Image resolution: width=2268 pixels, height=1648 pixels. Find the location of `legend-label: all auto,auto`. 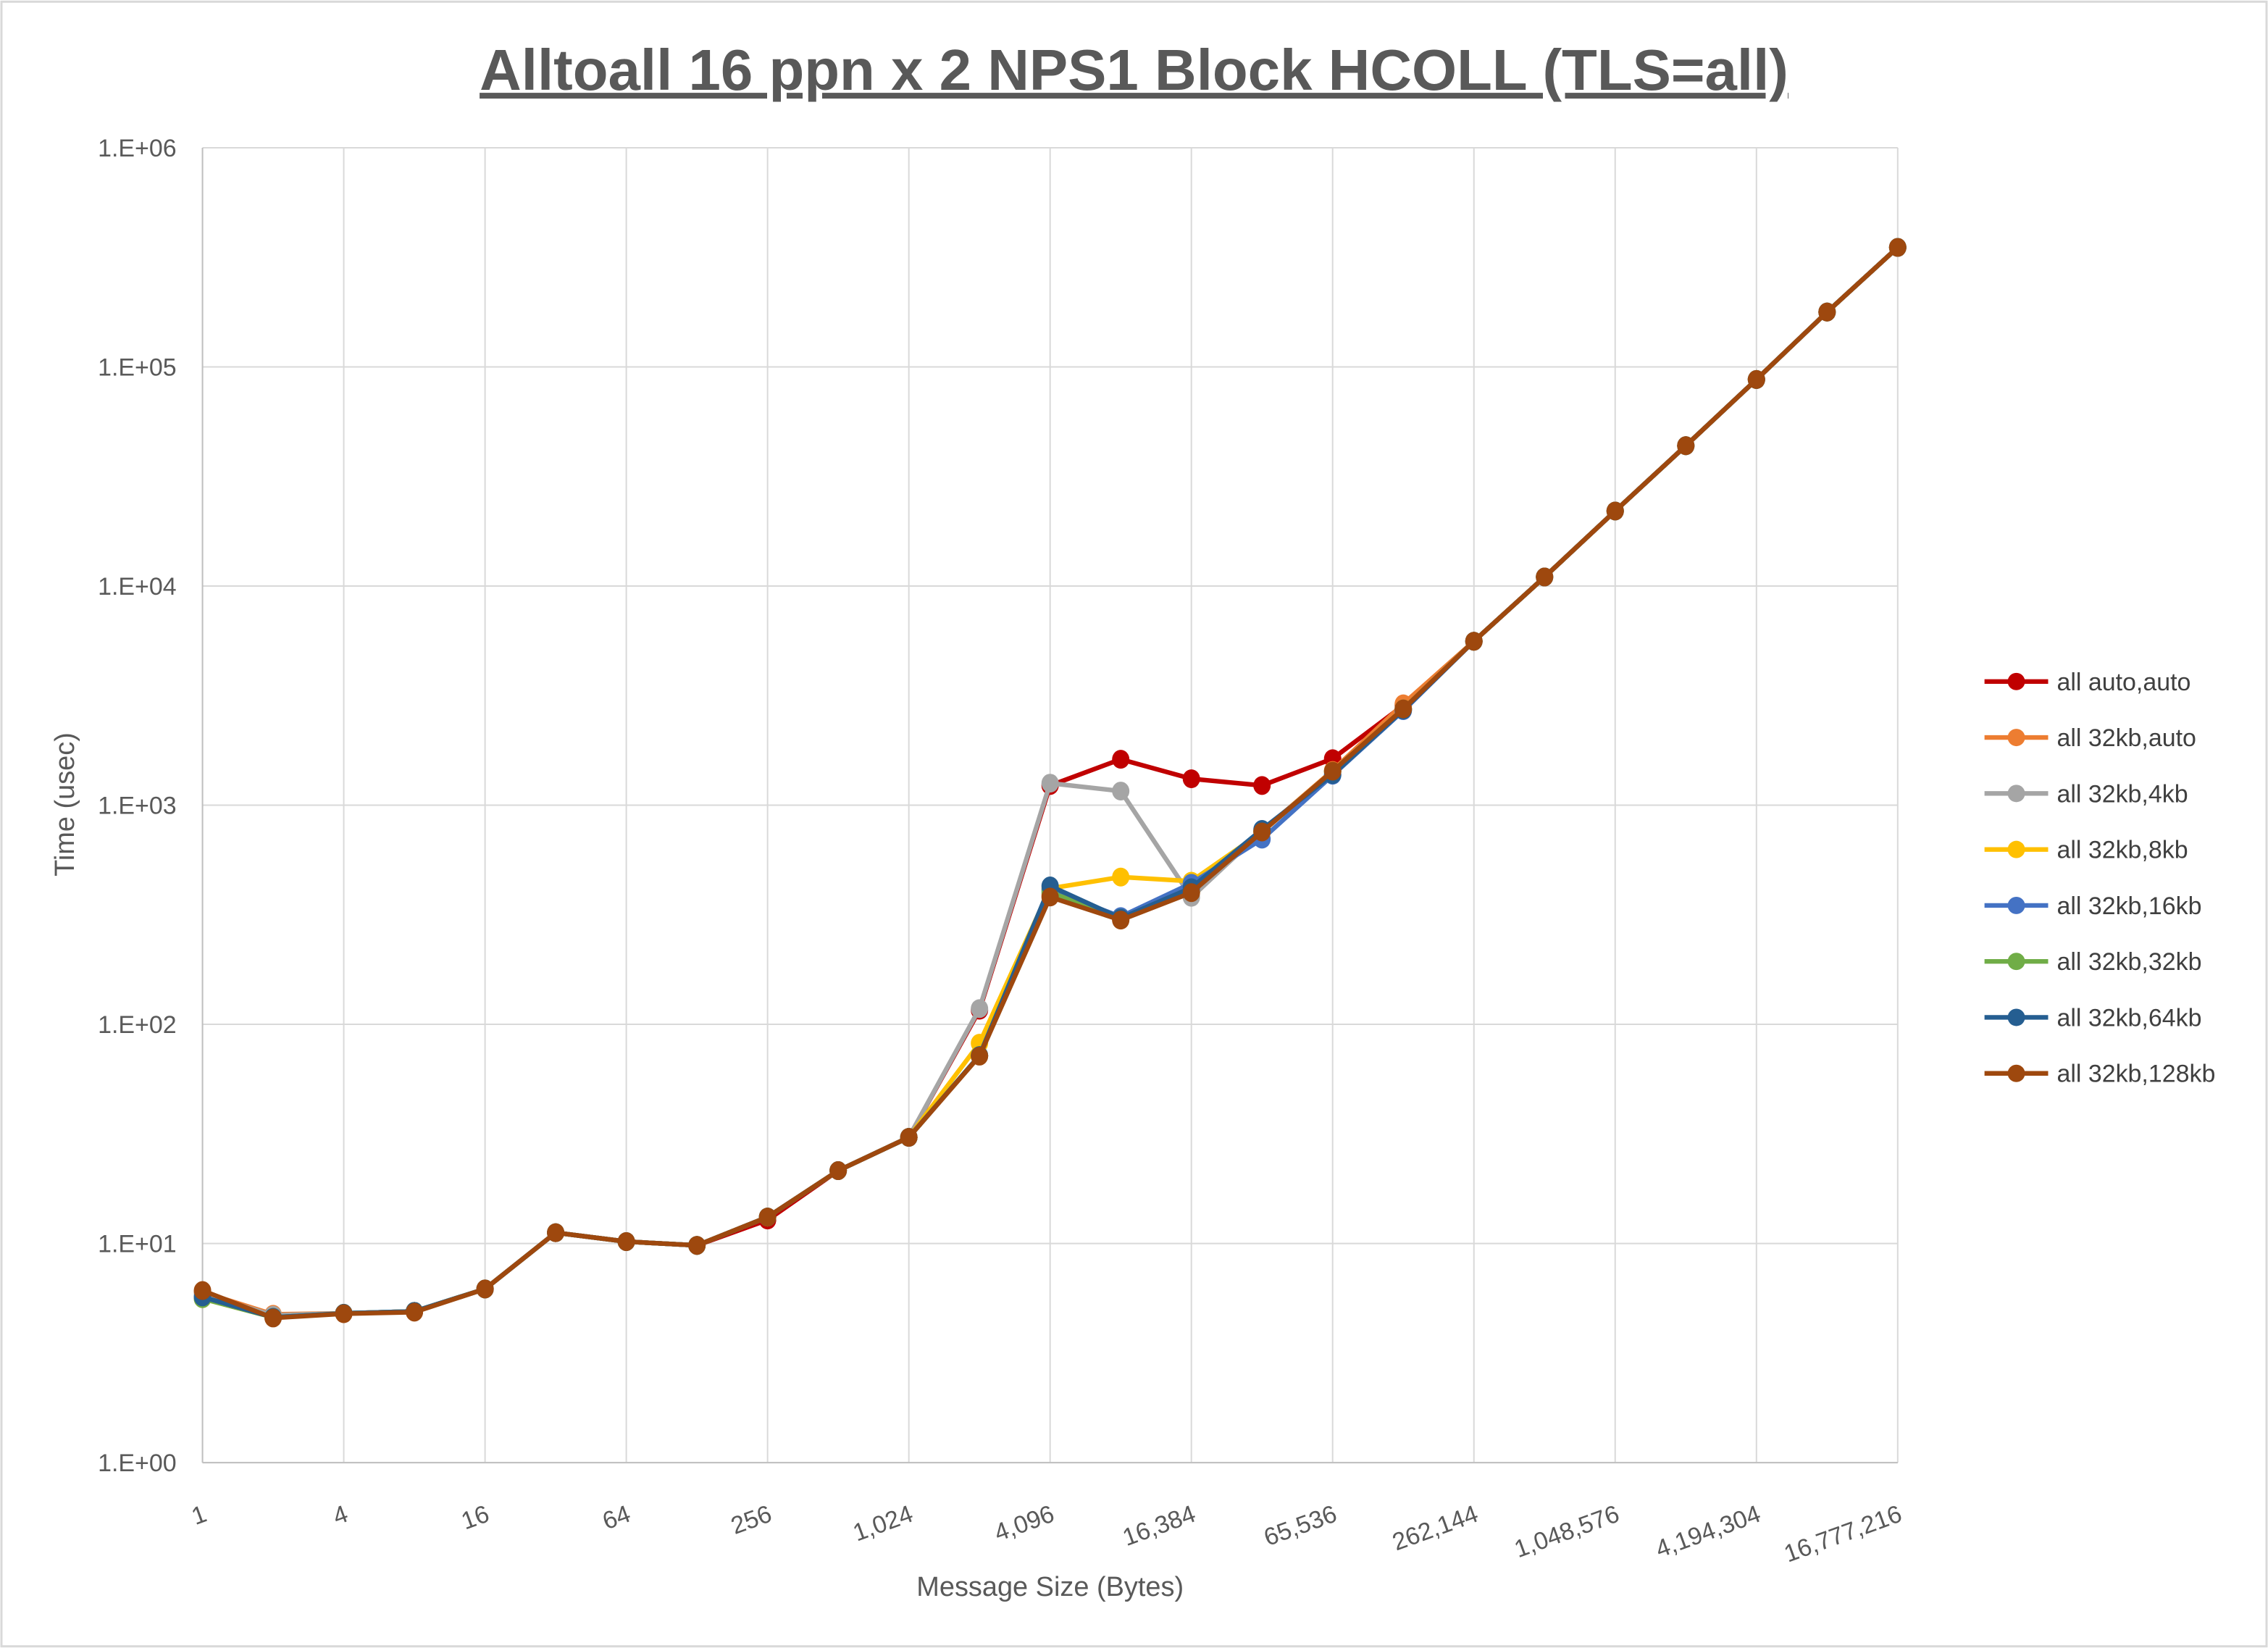

legend-label: all auto,auto is located at coordinates (2123, 682).